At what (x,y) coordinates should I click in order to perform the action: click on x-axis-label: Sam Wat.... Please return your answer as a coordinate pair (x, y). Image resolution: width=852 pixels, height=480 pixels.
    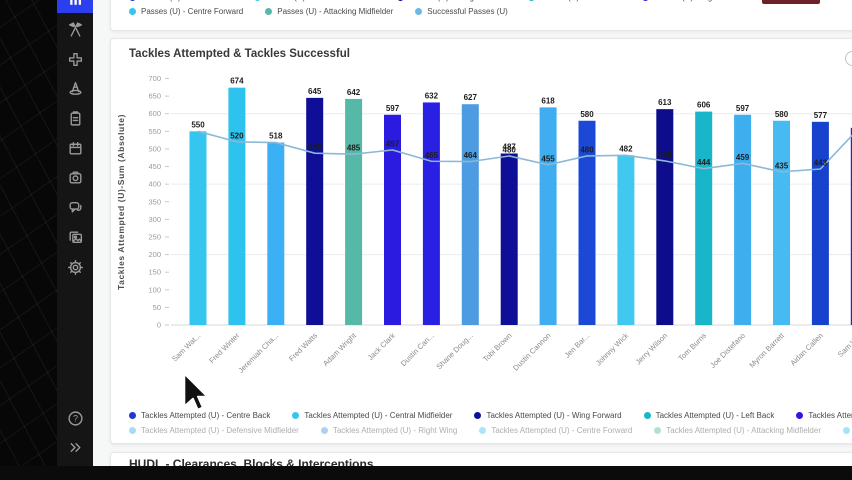
    Looking at the image, I should click on (186, 347).